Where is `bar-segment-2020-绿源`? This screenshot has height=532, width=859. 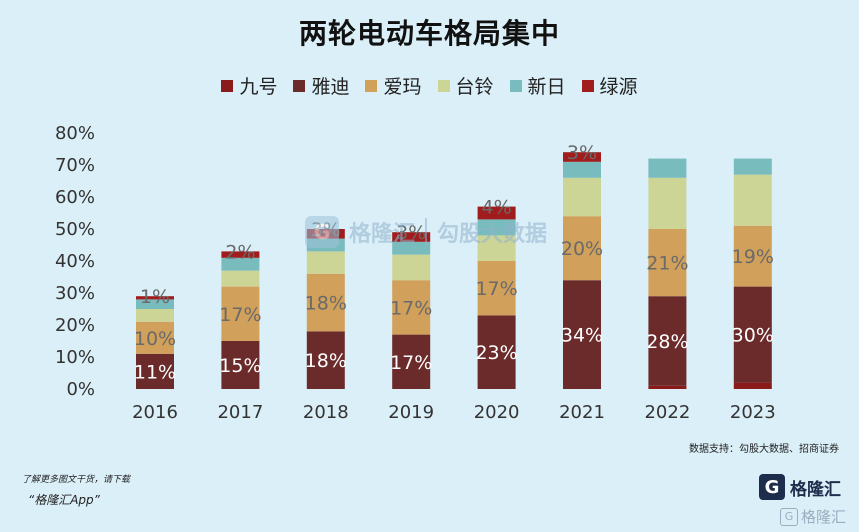
bar-segment-2020-绿源 is located at coordinates (496, 213).